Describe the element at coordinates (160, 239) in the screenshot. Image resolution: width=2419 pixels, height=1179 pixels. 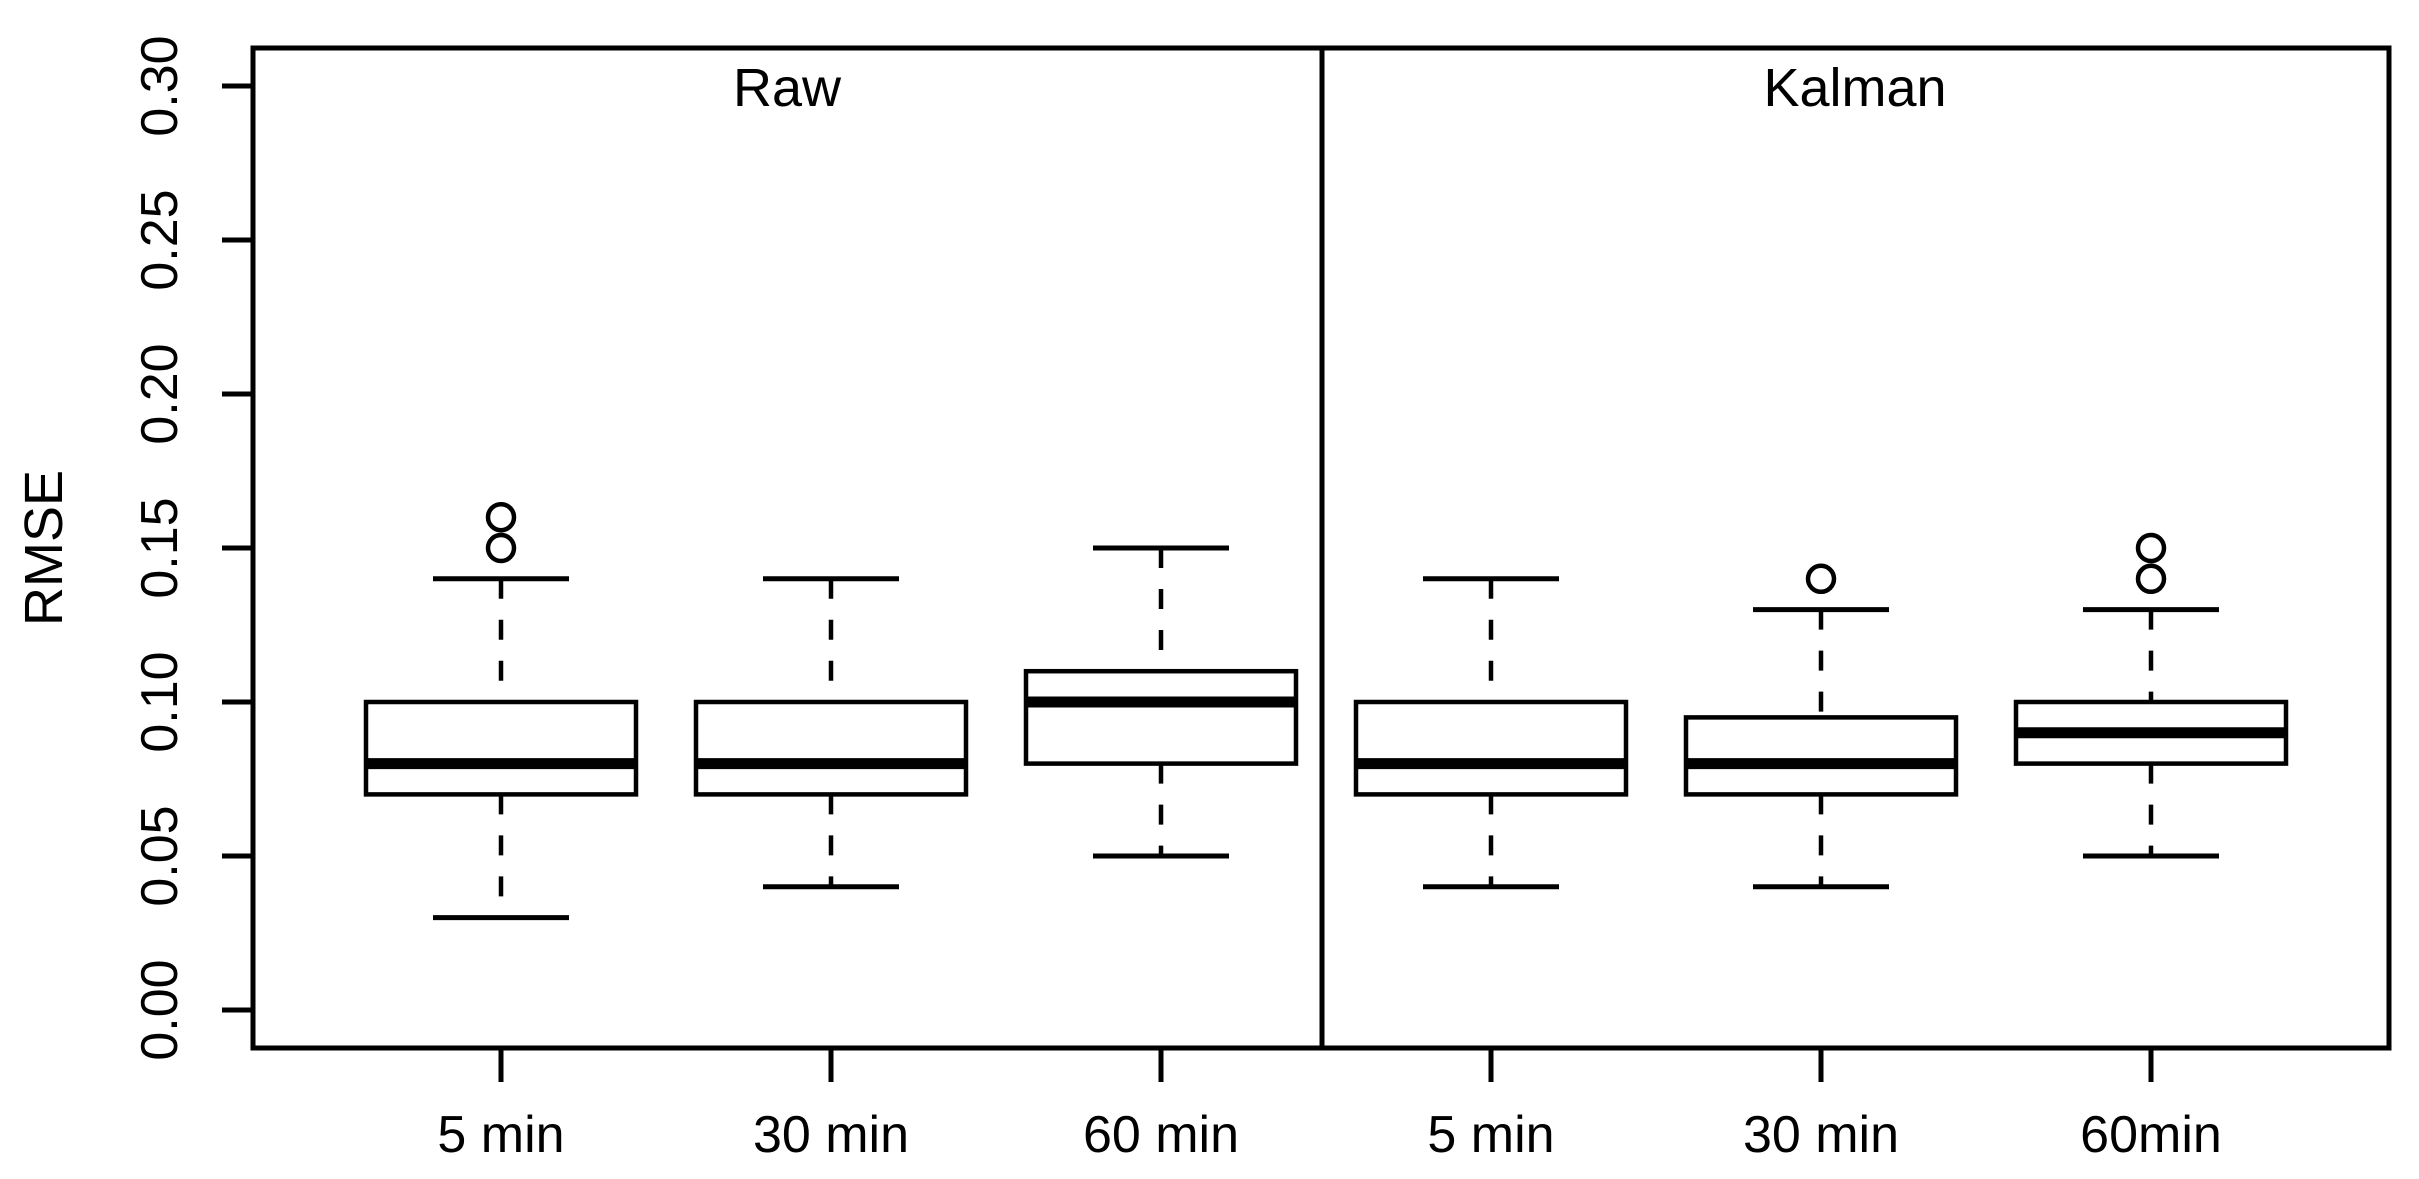
I see `y-tick-label: 0.25` at that location.